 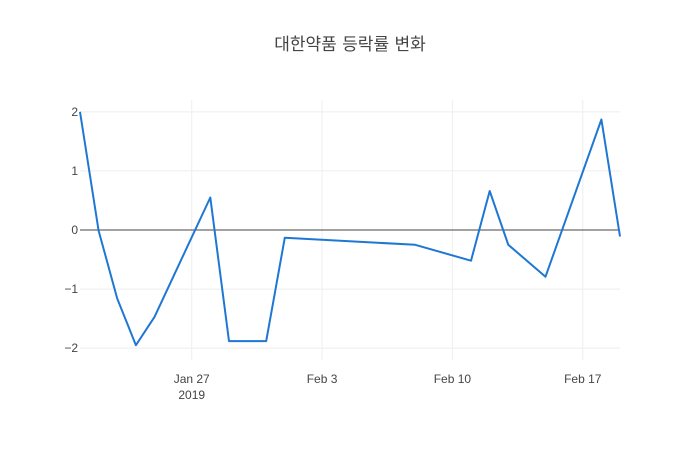 I want to click on y-tick-label: 0, so click(x=74, y=230).